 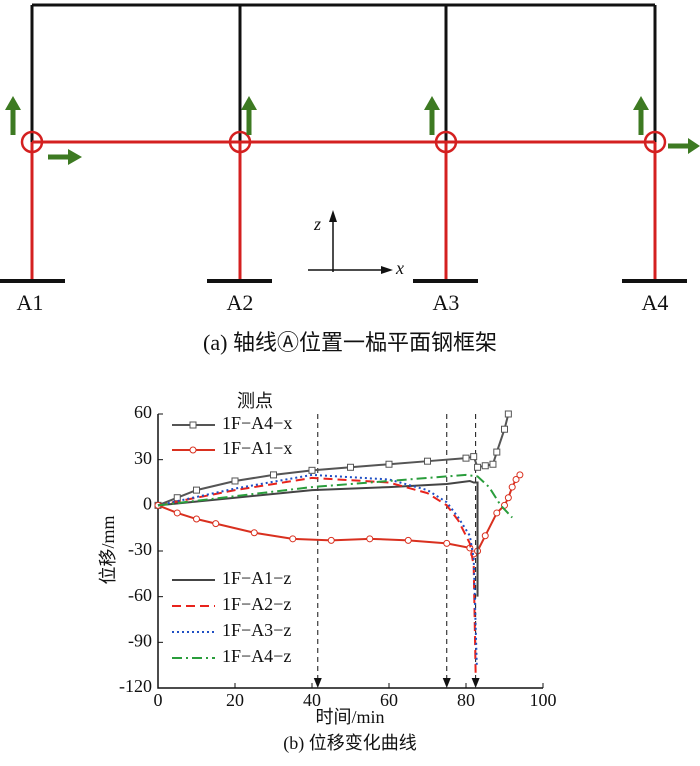 I want to click on node-label: A3, so click(x=446, y=302).